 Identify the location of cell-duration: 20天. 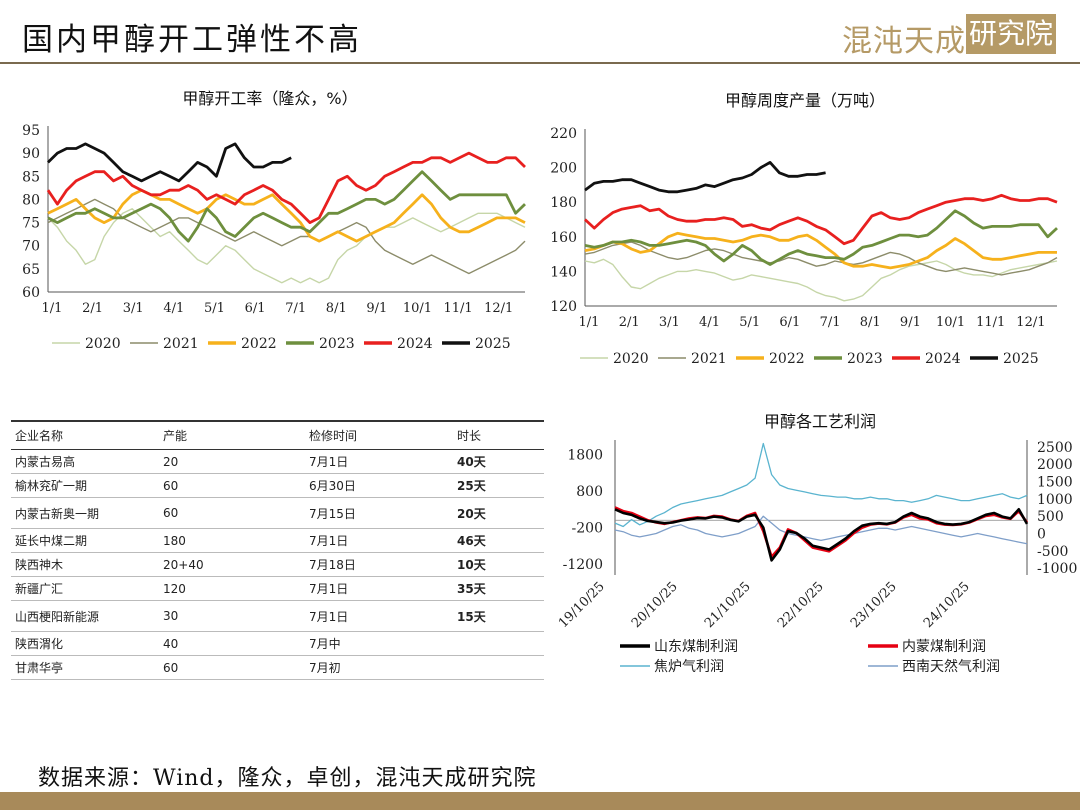
(498, 513).